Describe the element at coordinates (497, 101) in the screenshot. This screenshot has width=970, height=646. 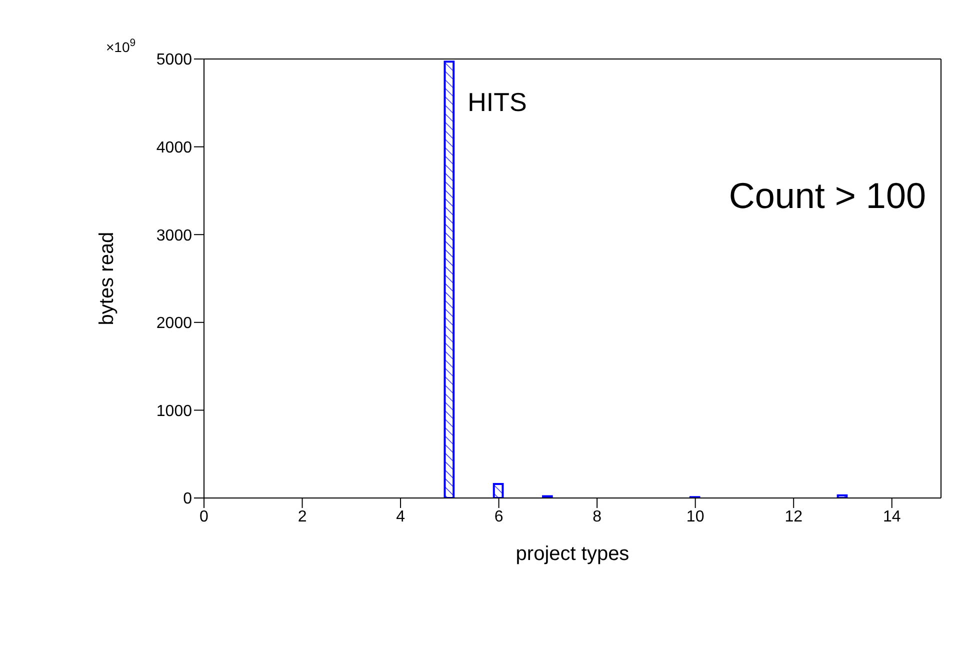
I see `annotation: HITS` at that location.